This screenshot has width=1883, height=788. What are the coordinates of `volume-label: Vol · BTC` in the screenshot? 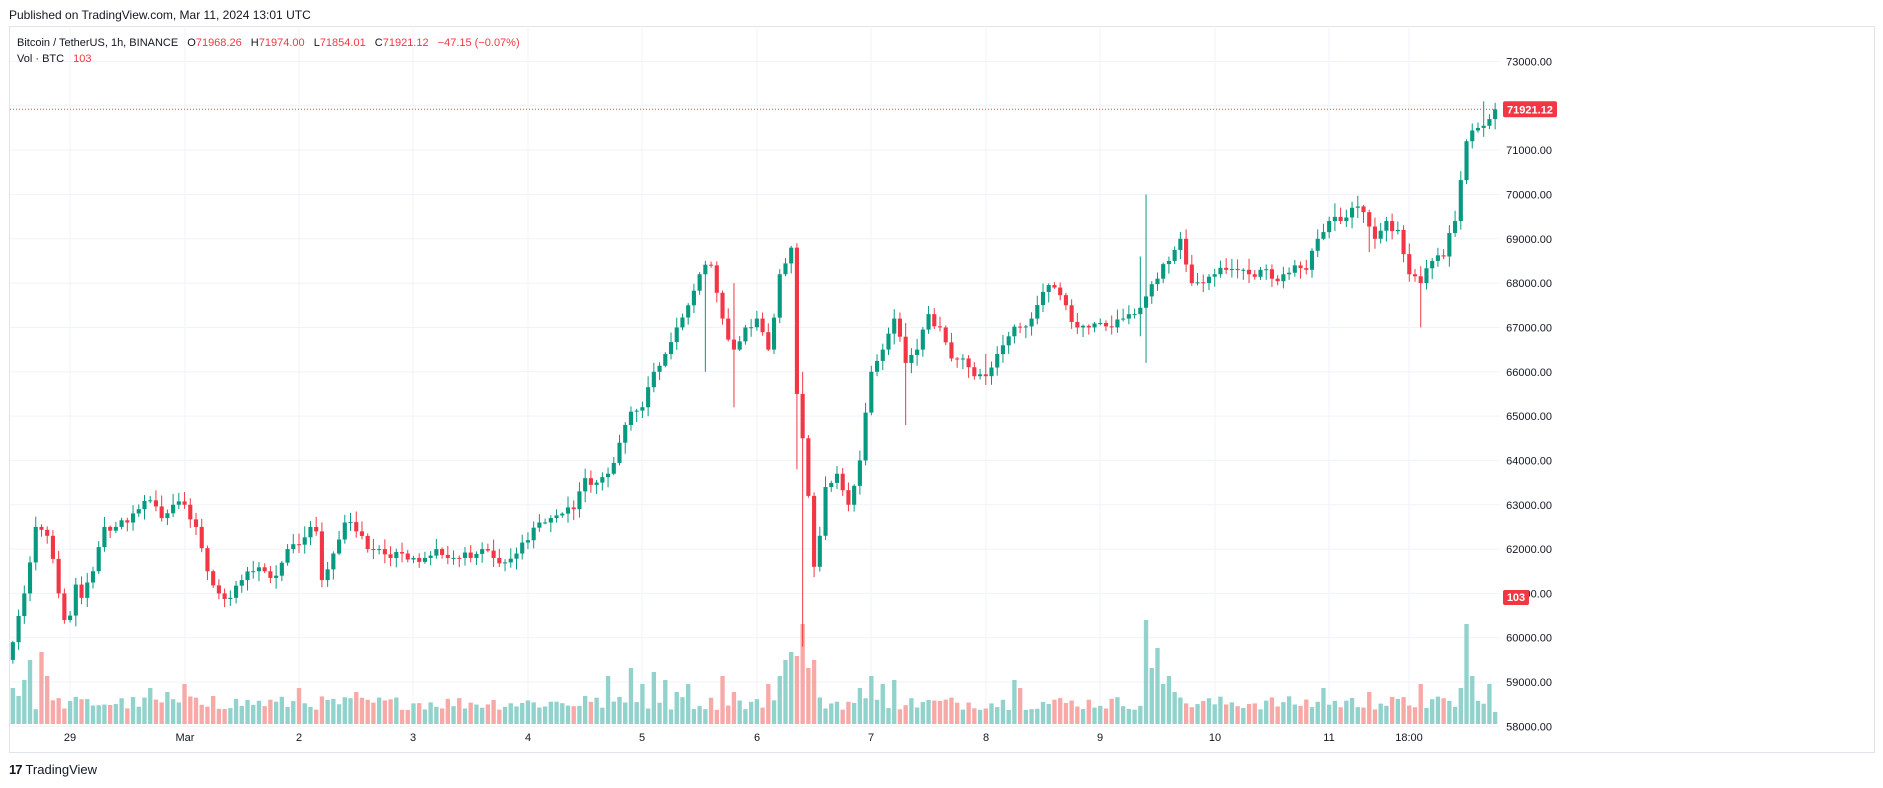 It's located at (41, 59).